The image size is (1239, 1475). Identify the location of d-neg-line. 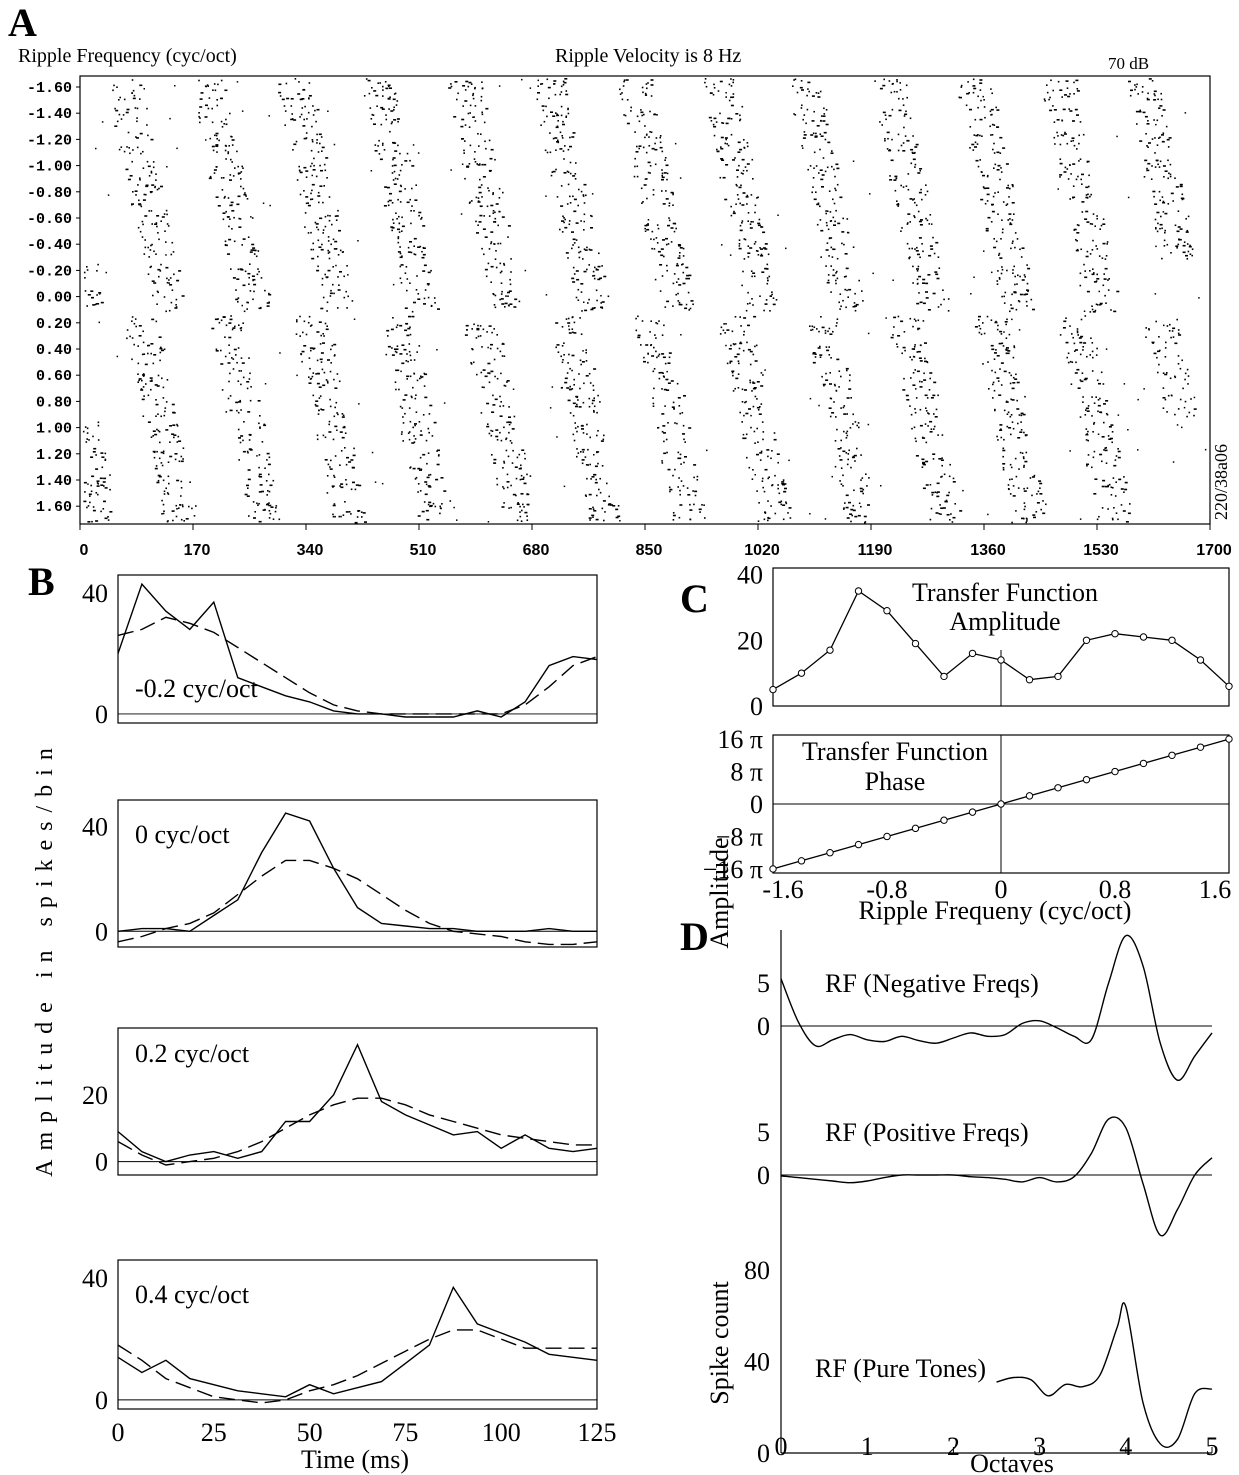
(996, 1007).